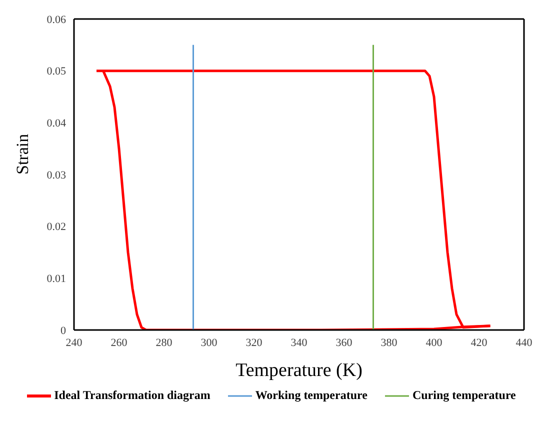  I want to click on y-tick-label: 0.04, so click(56, 124).